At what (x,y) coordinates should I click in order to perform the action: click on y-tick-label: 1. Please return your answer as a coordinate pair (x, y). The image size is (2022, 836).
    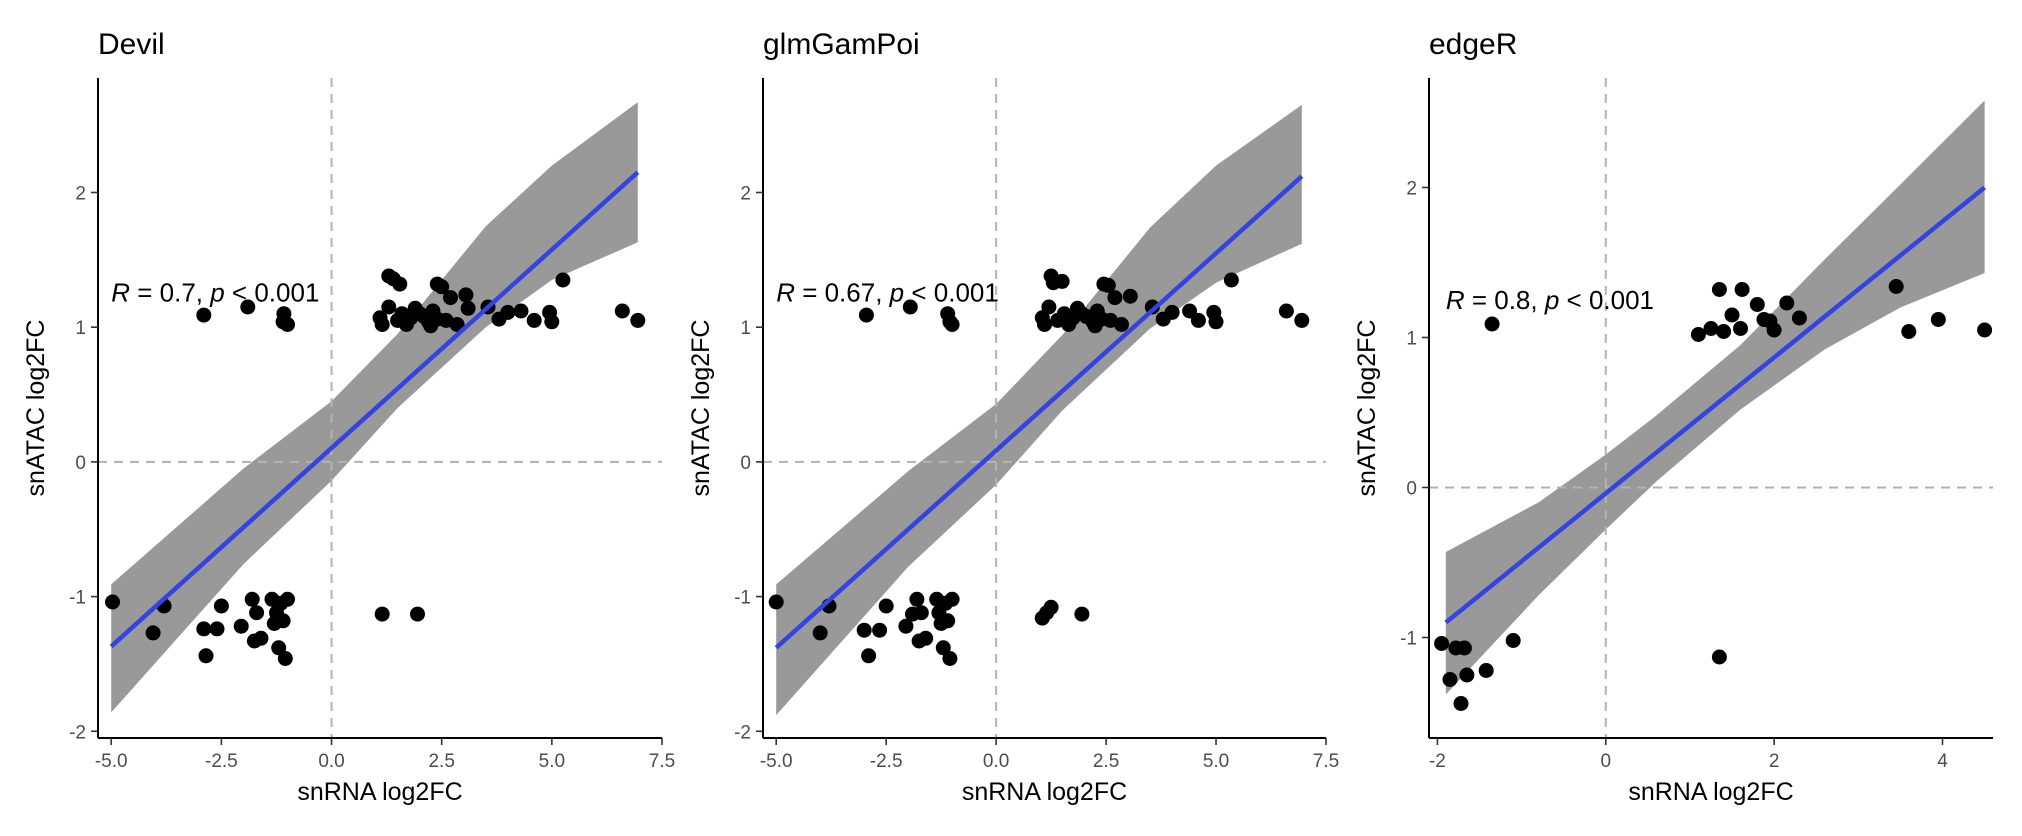
    Looking at the image, I should click on (80, 328).